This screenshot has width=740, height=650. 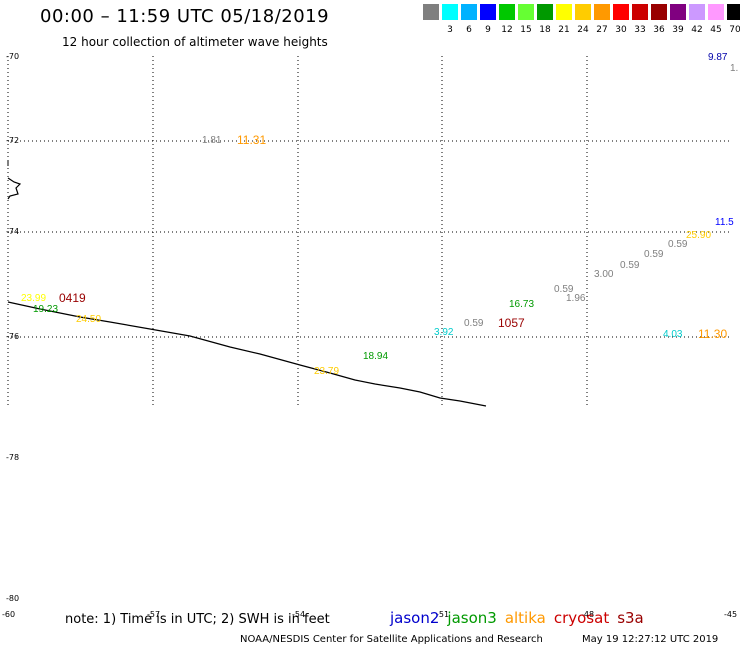 What do you see at coordinates (587, 614) in the screenshot?
I see `lon-label: -48` at bounding box center [587, 614].